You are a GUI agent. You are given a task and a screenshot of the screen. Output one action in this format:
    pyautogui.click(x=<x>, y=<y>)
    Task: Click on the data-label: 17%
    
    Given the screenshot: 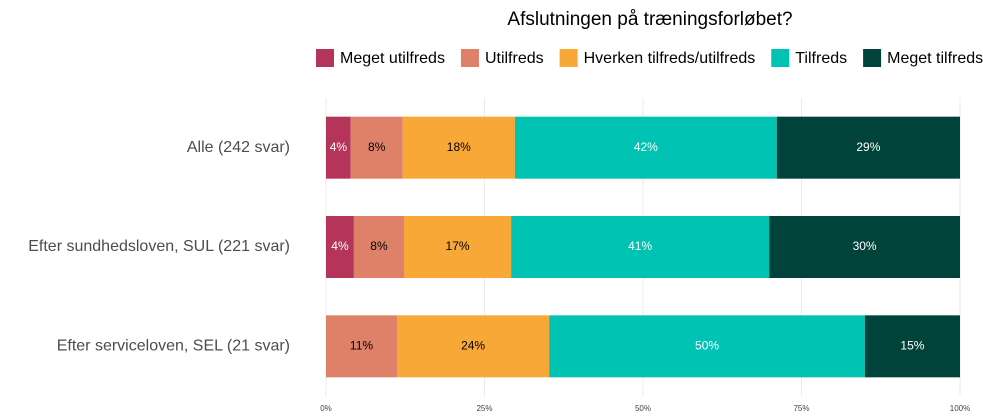 What is the action you would take?
    pyautogui.click(x=458, y=246)
    